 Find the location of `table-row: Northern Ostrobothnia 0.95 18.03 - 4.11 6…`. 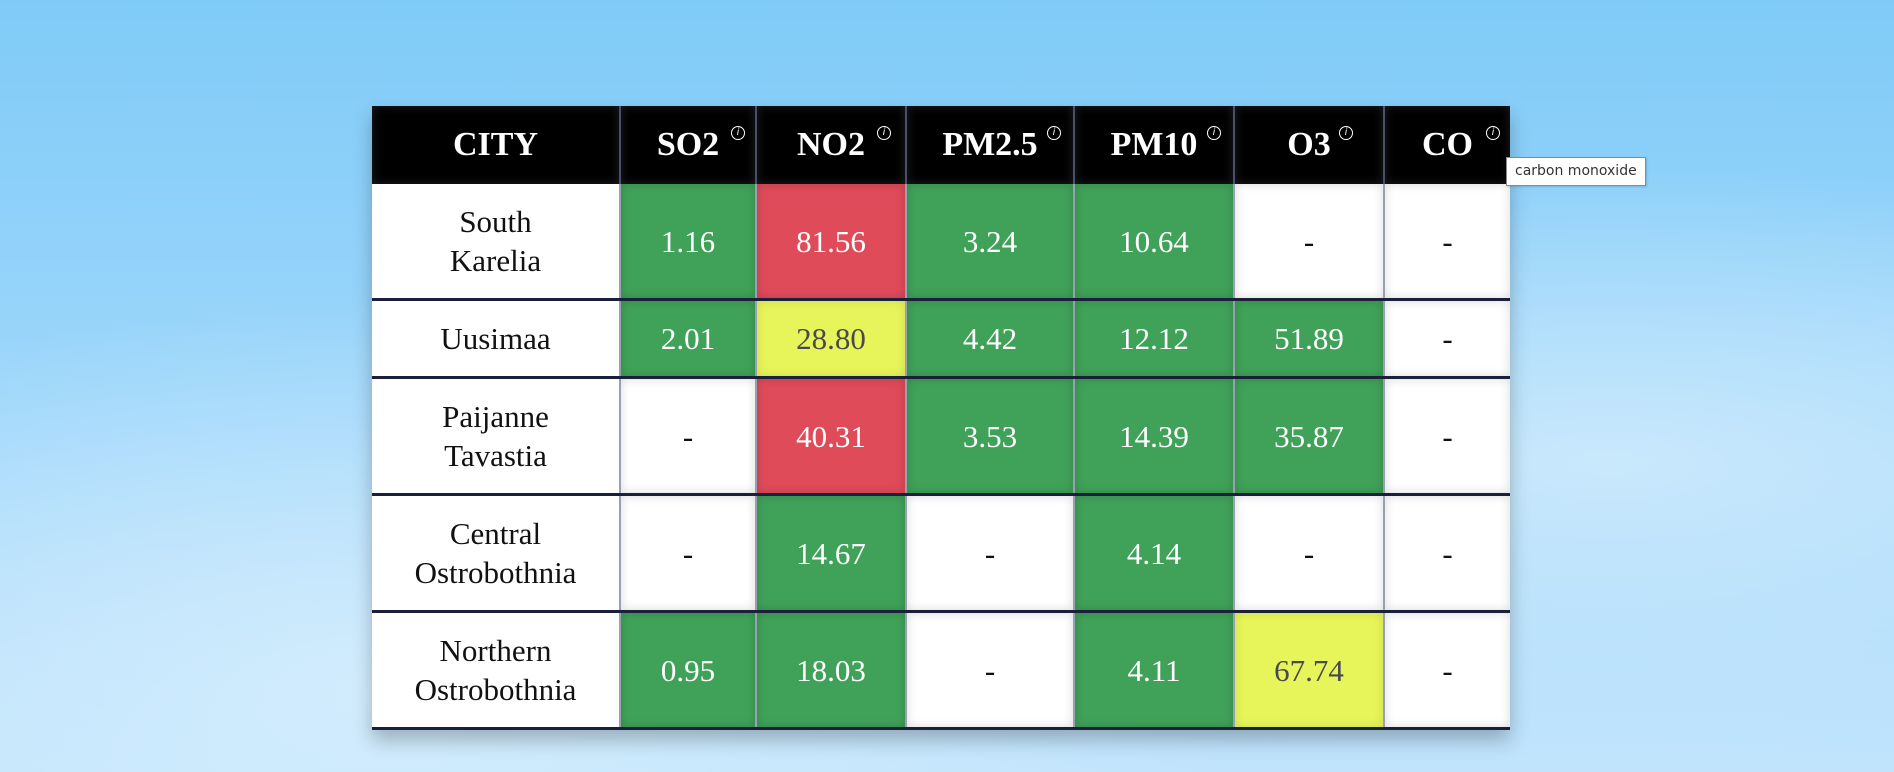

table-row: Northern Ostrobothnia 0.95 18.03 - 4.11 6… is located at coordinates (941, 670).